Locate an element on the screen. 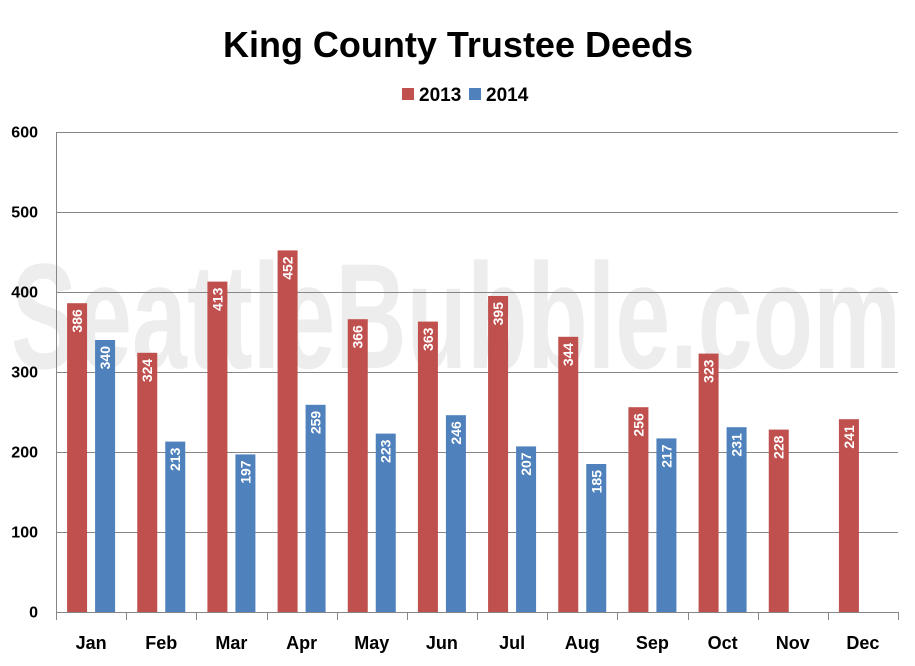 Image resolution: width=915 pixels, height=666 pixels. legend-label: 2014 is located at coordinates (507, 95).